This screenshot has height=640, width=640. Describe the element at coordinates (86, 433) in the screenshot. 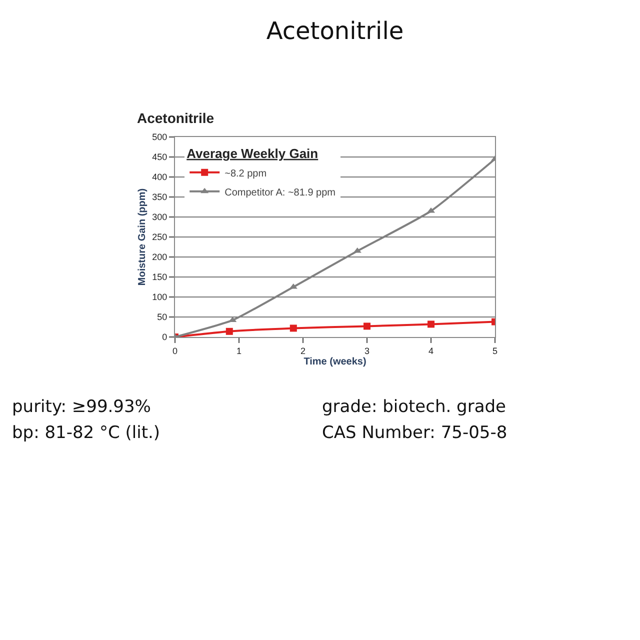

I see `text: bp: 81-82 °C (lit.)` at that location.